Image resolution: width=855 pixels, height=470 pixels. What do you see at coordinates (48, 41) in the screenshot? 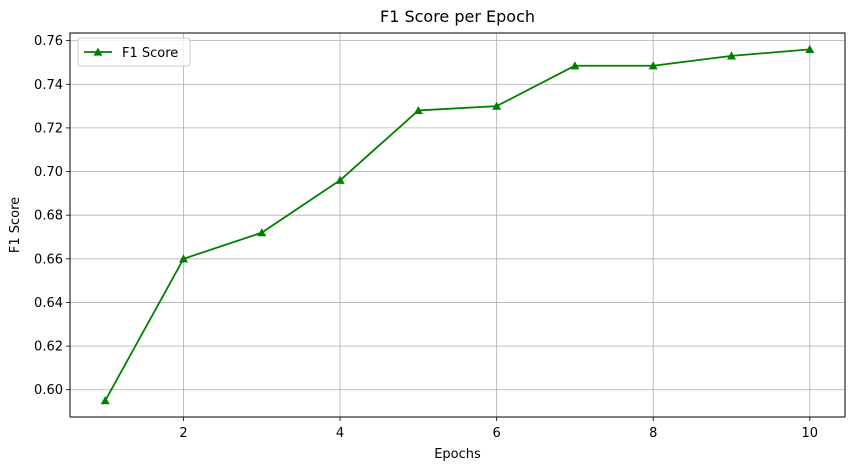
I see `y-tick-label: 0.76` at bounding box center [48, 41].